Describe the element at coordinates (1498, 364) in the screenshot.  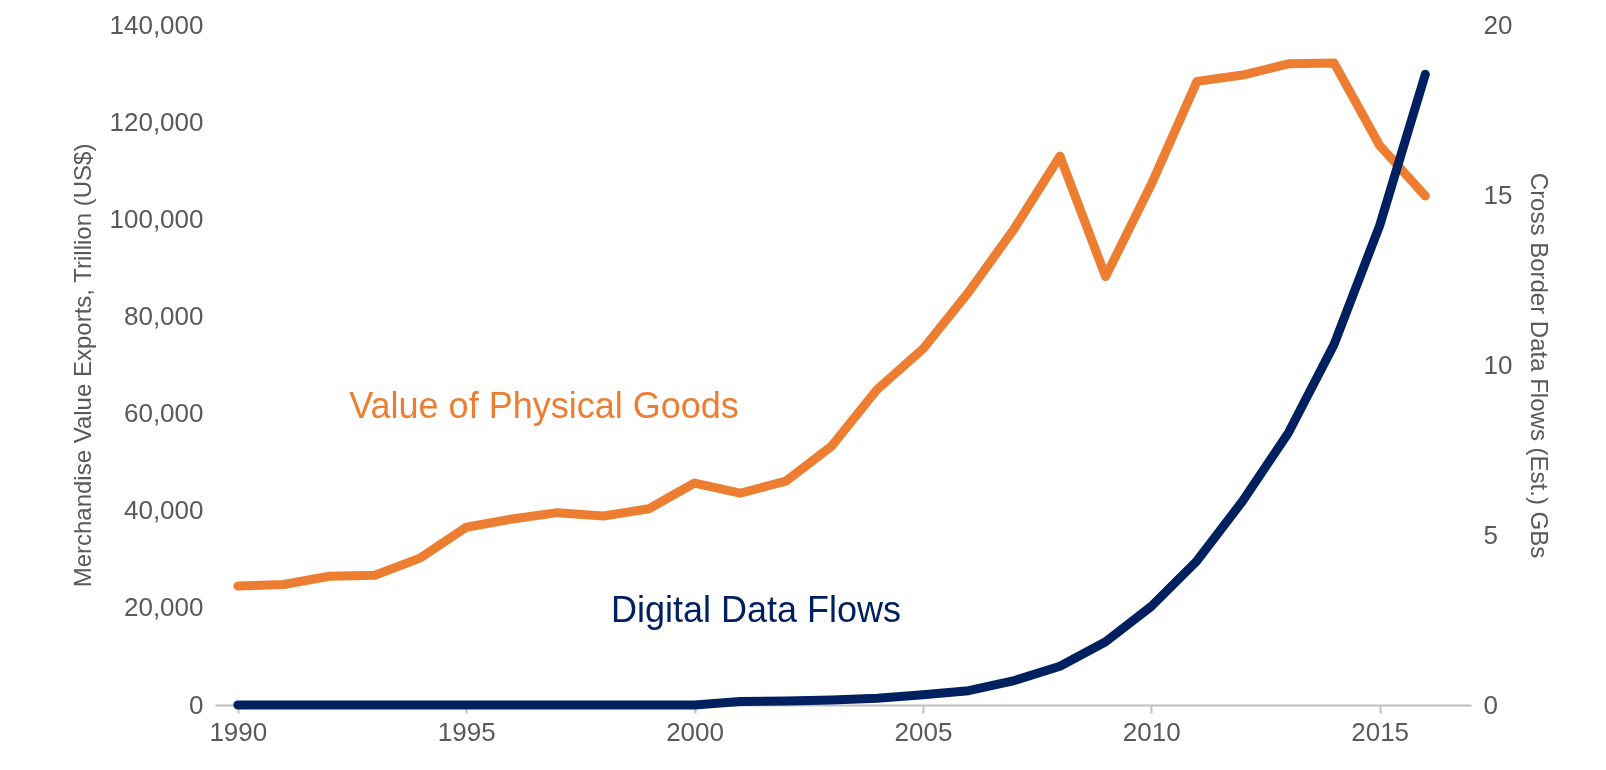
I see `y2-tick-label: 10` at that location.